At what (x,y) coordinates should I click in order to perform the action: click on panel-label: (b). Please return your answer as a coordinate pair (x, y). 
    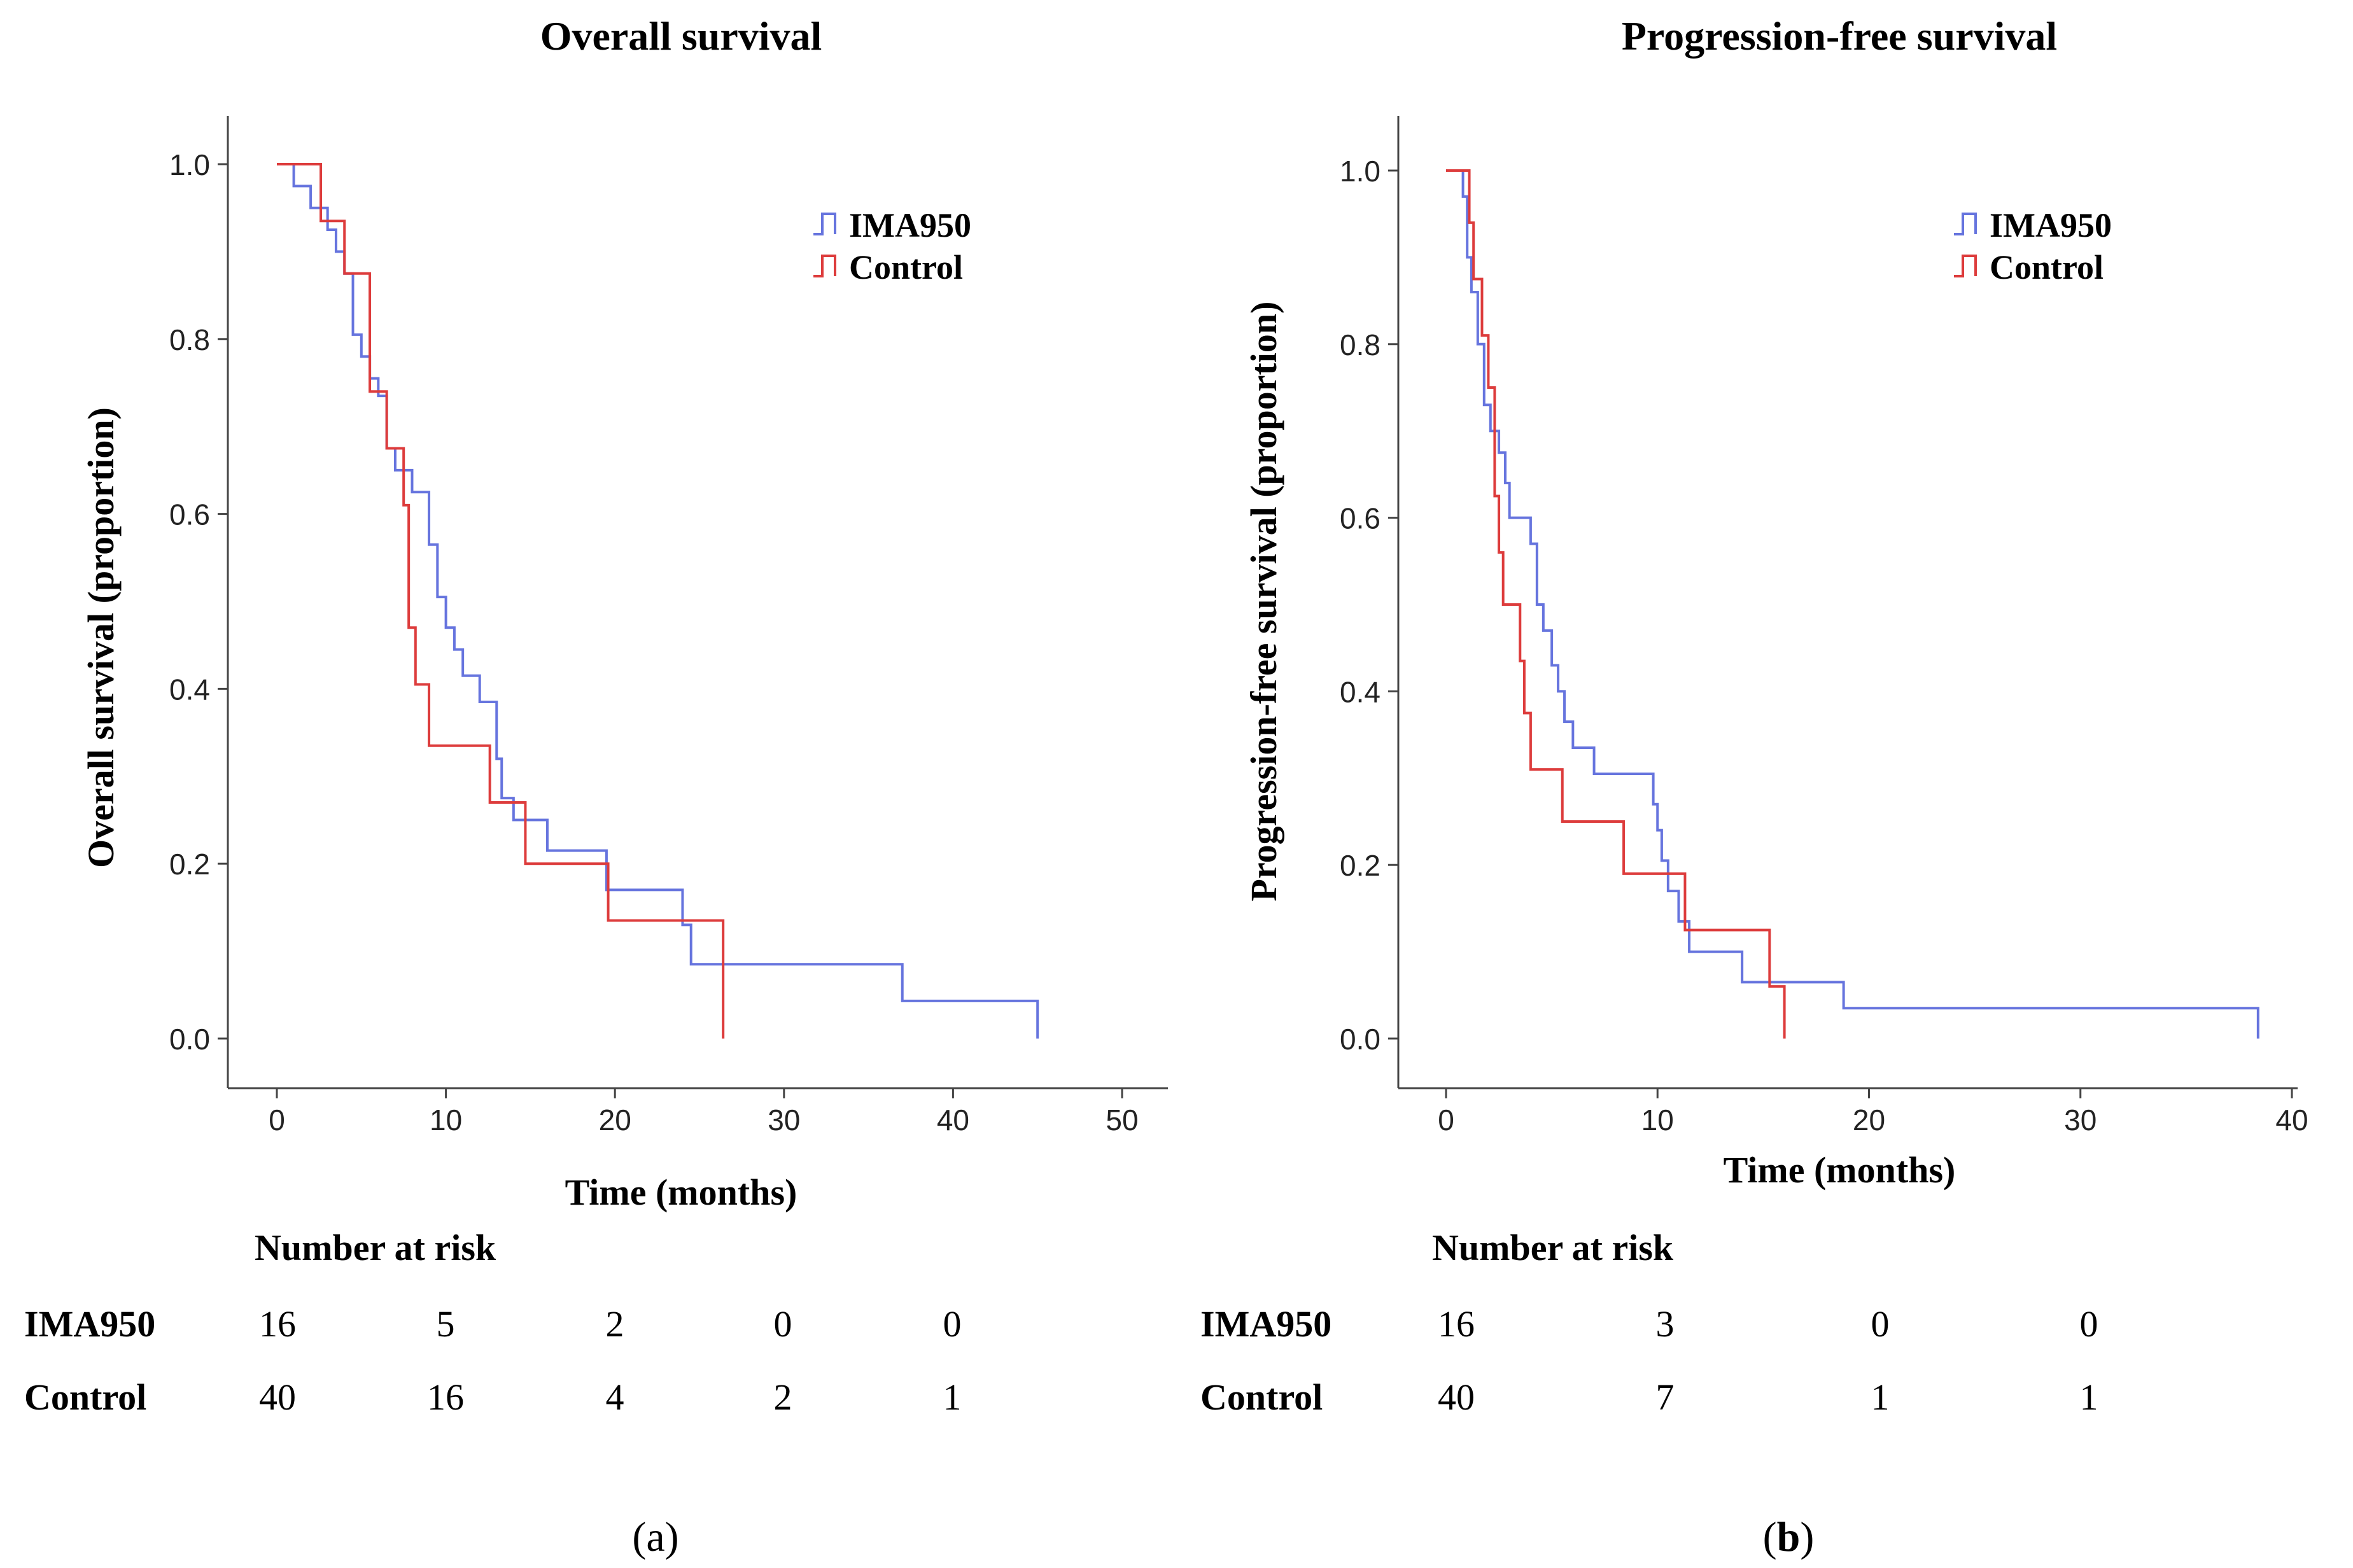
    Looking at the image, I should click on (1789, 1537).